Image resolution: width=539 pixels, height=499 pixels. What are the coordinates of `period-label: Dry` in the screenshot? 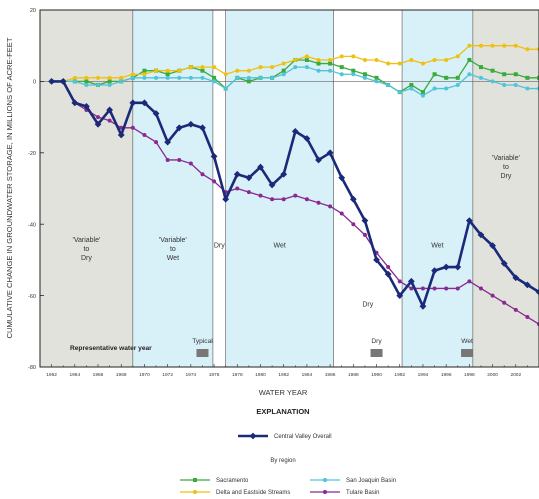 It's located at (219, 245).